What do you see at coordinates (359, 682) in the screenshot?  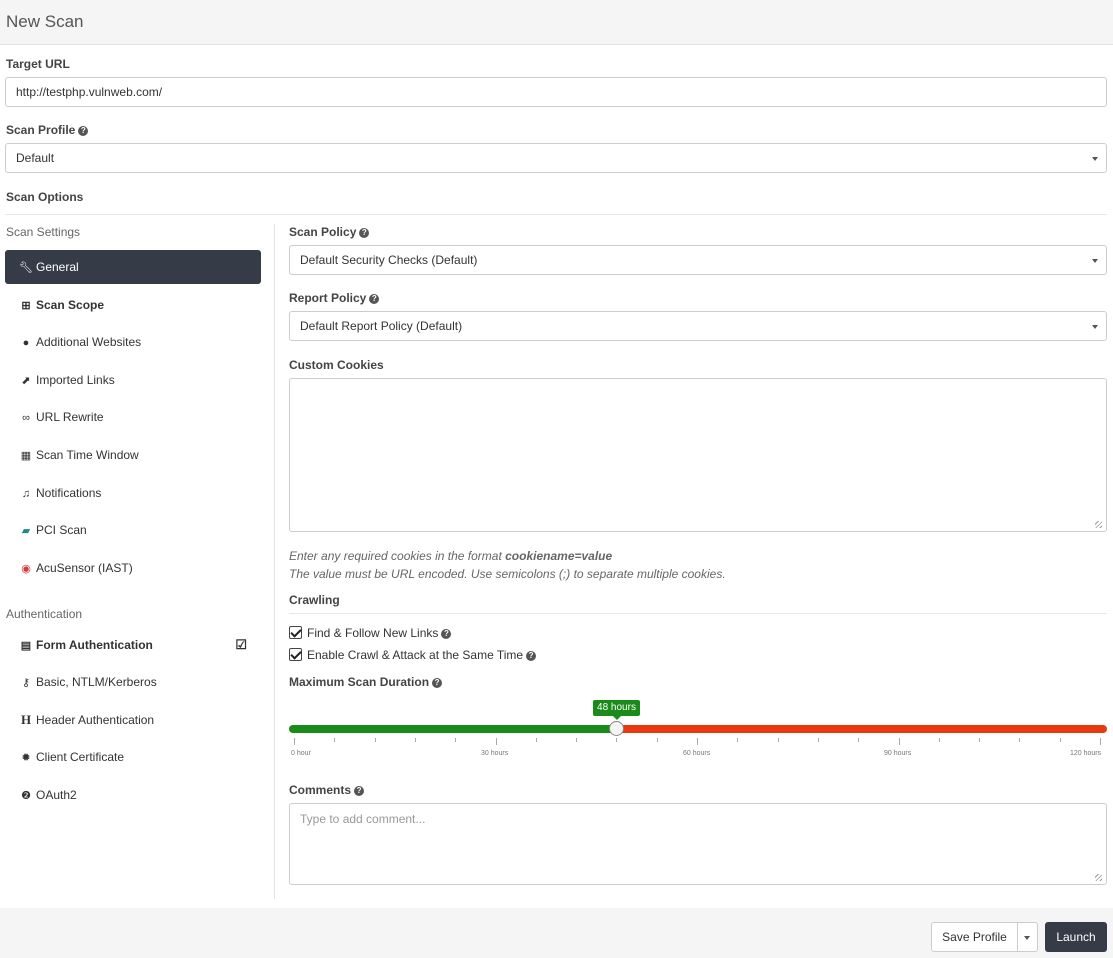 I see `max-scan-duration-text: Maximum Scan Duration` at bounding box center [359, 682].